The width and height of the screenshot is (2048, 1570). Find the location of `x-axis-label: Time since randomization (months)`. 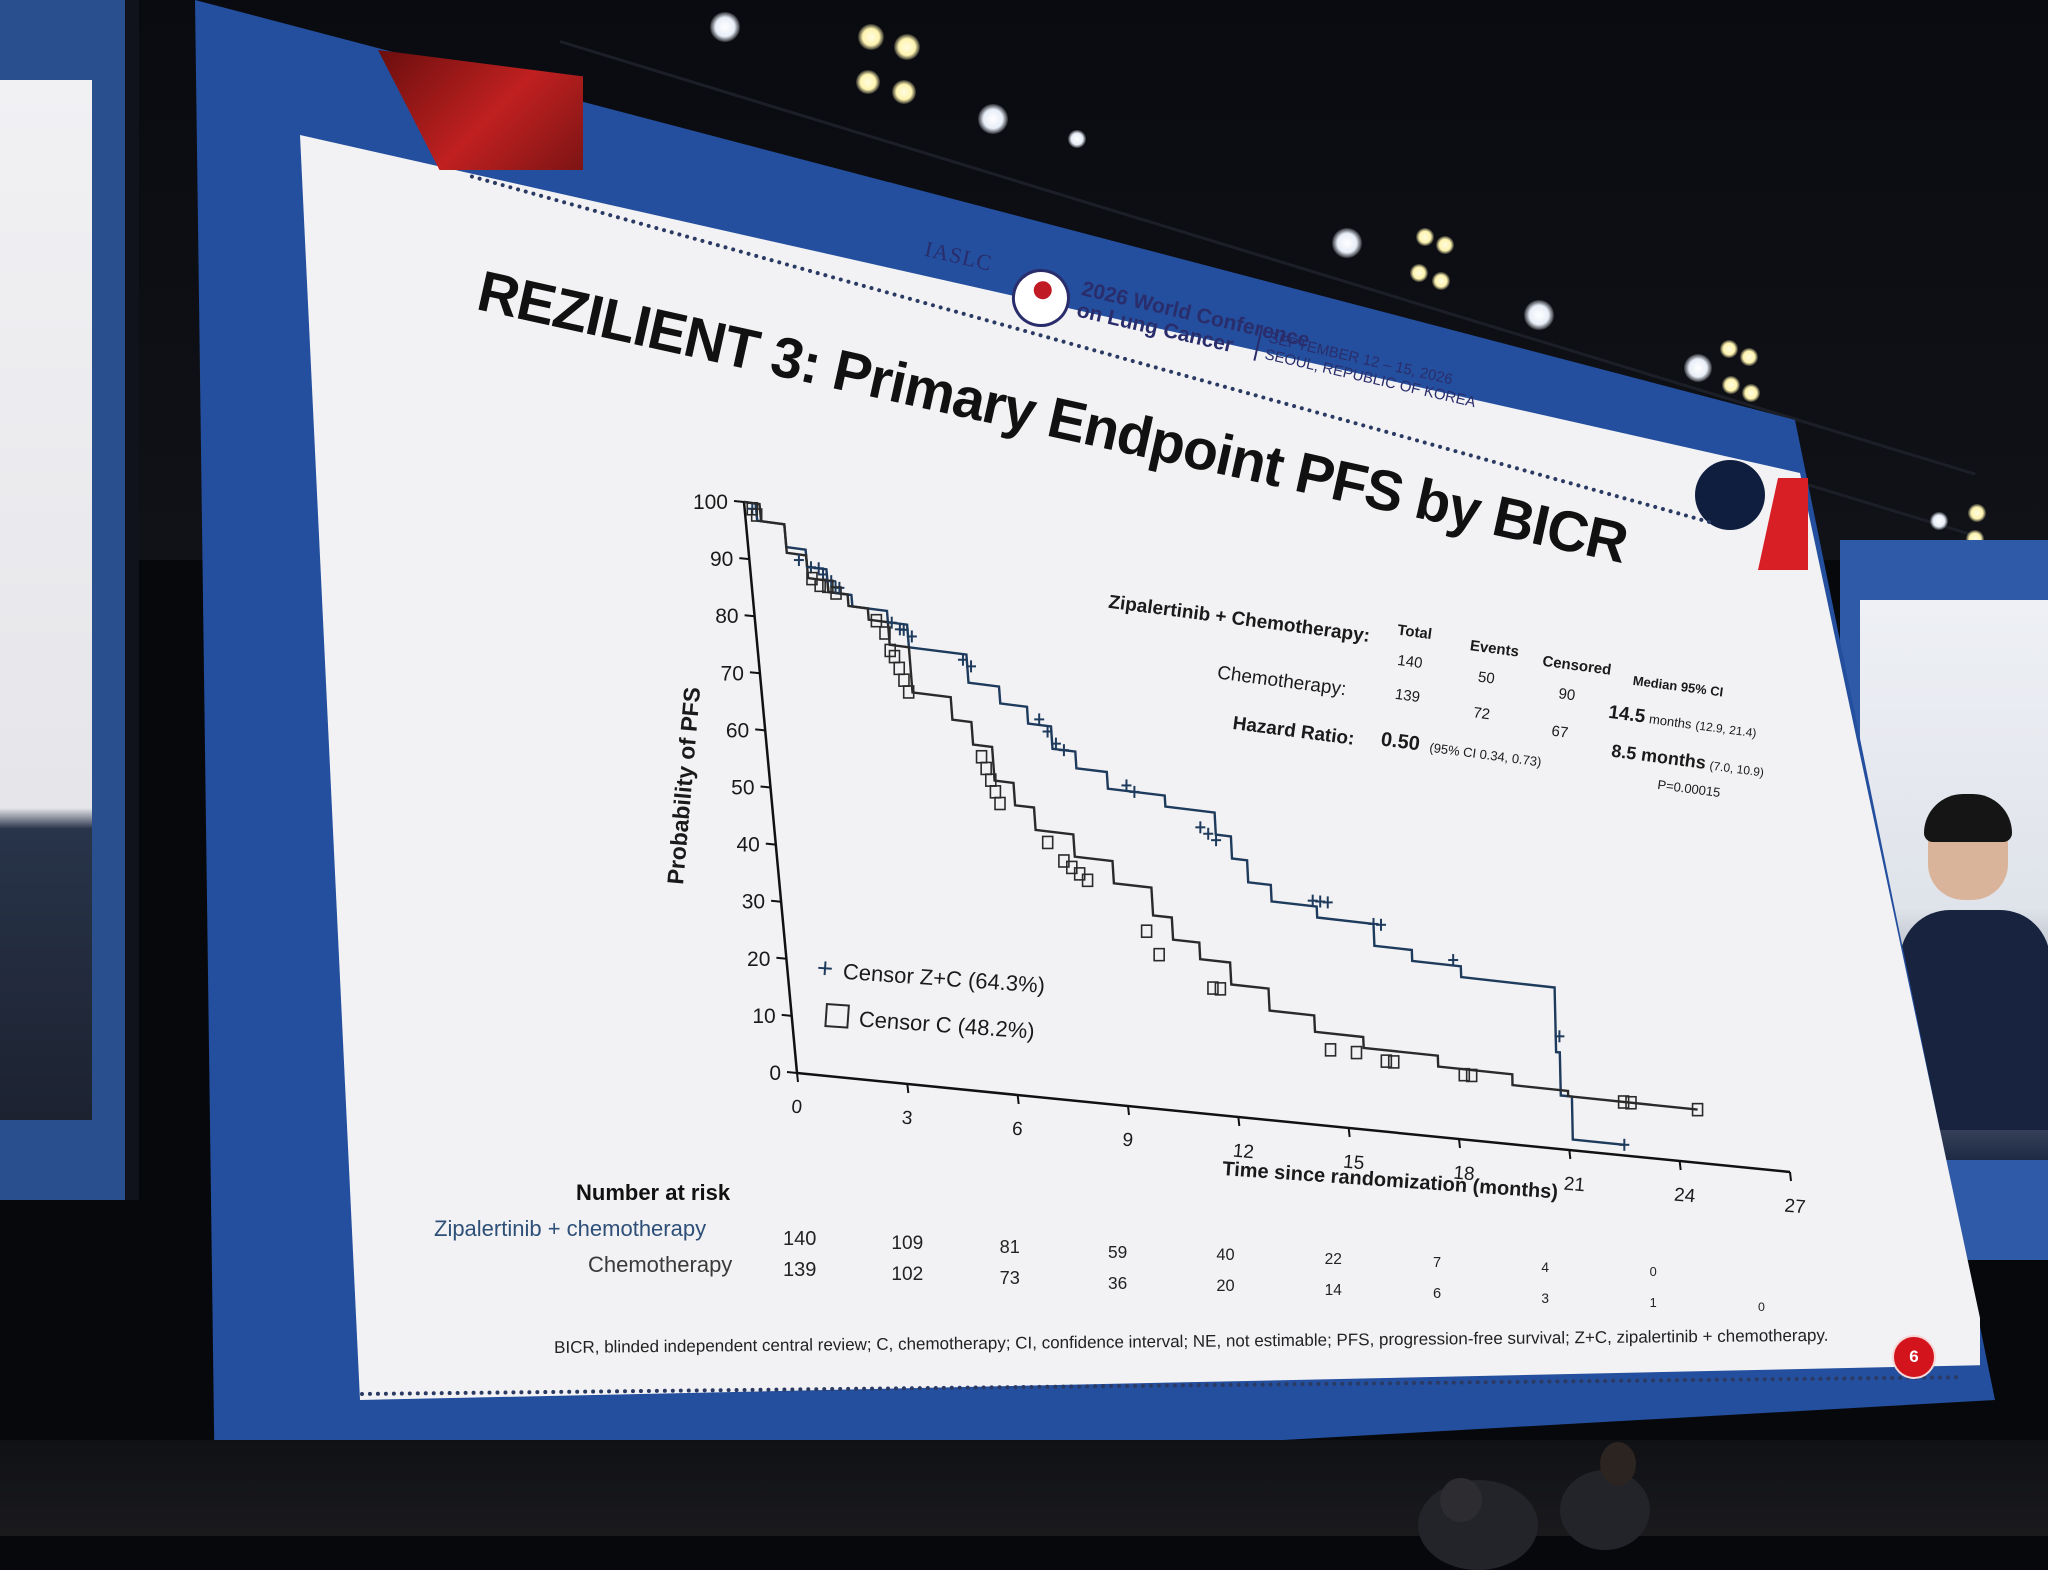

x-axis-label: Time since randomization (months) is located at coordinates (1390, 1180).